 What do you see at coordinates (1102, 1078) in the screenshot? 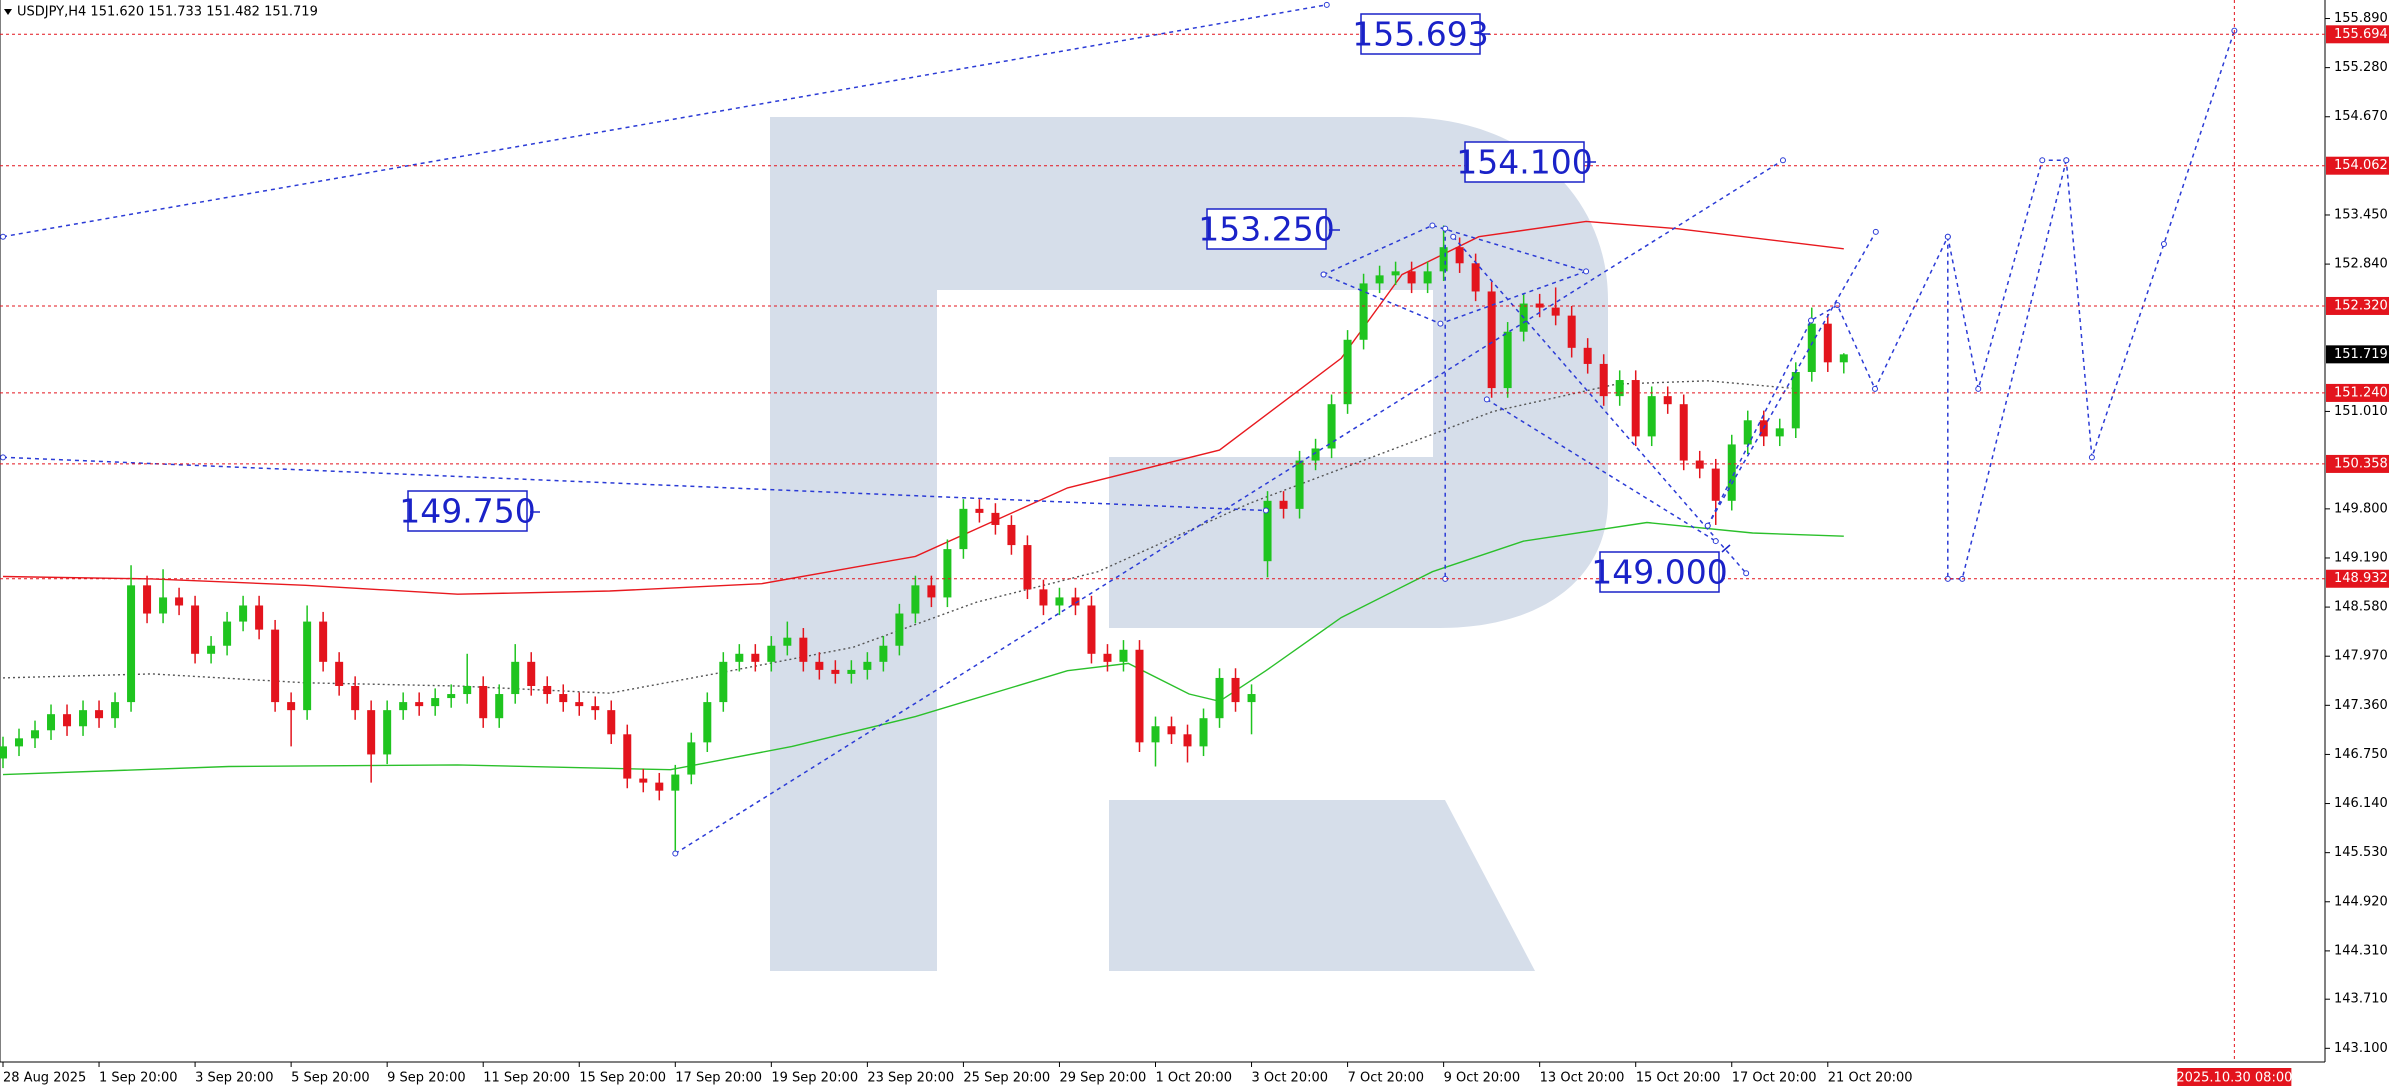
I see `x-tick-label: 29 Sep 20:00` at bounding box center [1102, 1078].